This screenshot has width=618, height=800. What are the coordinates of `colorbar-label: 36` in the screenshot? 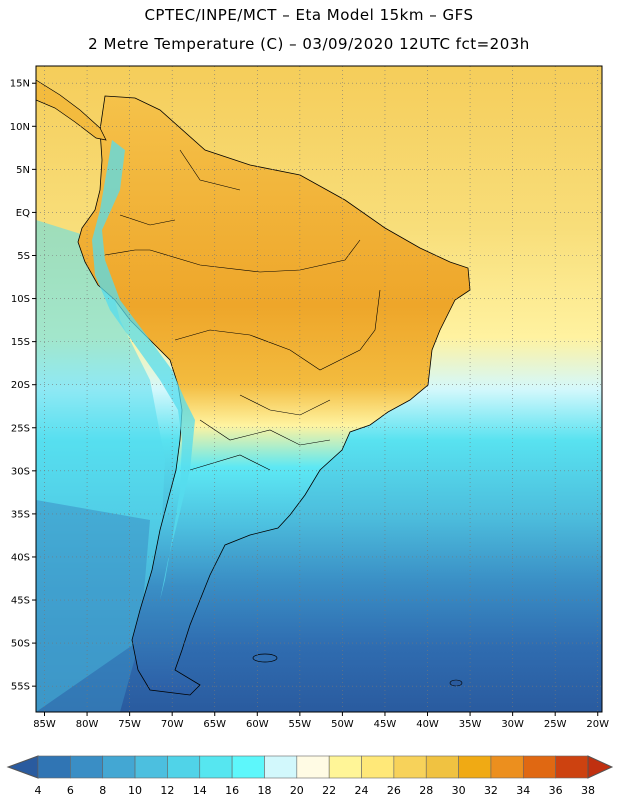 It's located at (555, 790).